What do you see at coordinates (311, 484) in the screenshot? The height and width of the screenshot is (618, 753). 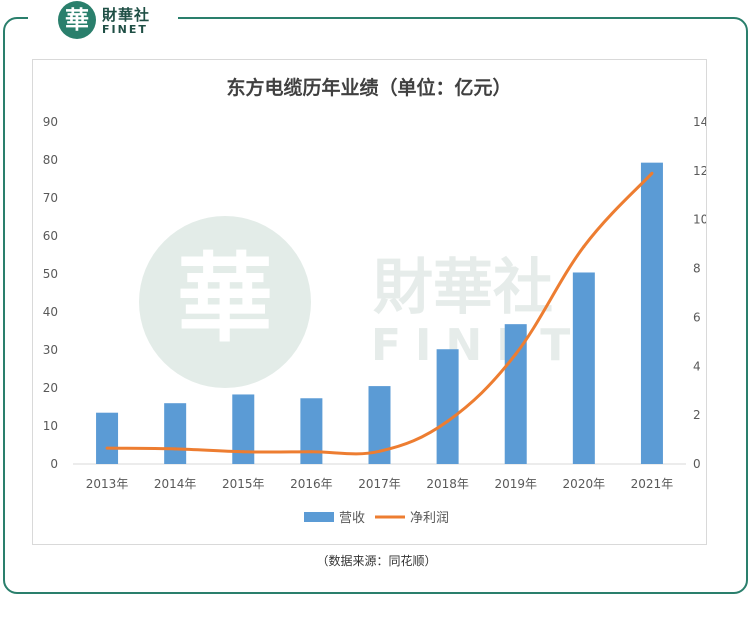 I see `x-tick-label: 2016年` at bounding box center [311, 484].